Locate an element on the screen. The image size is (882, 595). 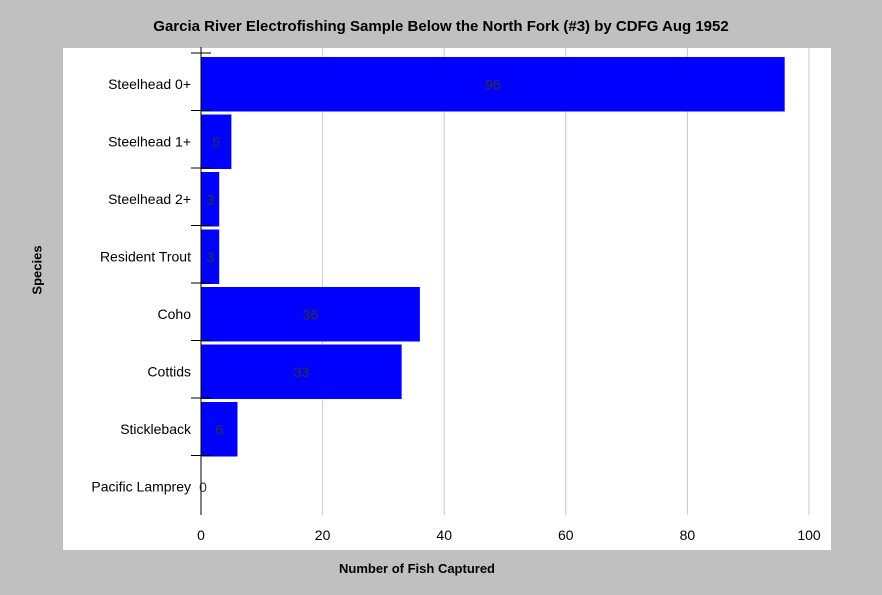
x-tick-label: 20 is located at coordinates (323, 535).